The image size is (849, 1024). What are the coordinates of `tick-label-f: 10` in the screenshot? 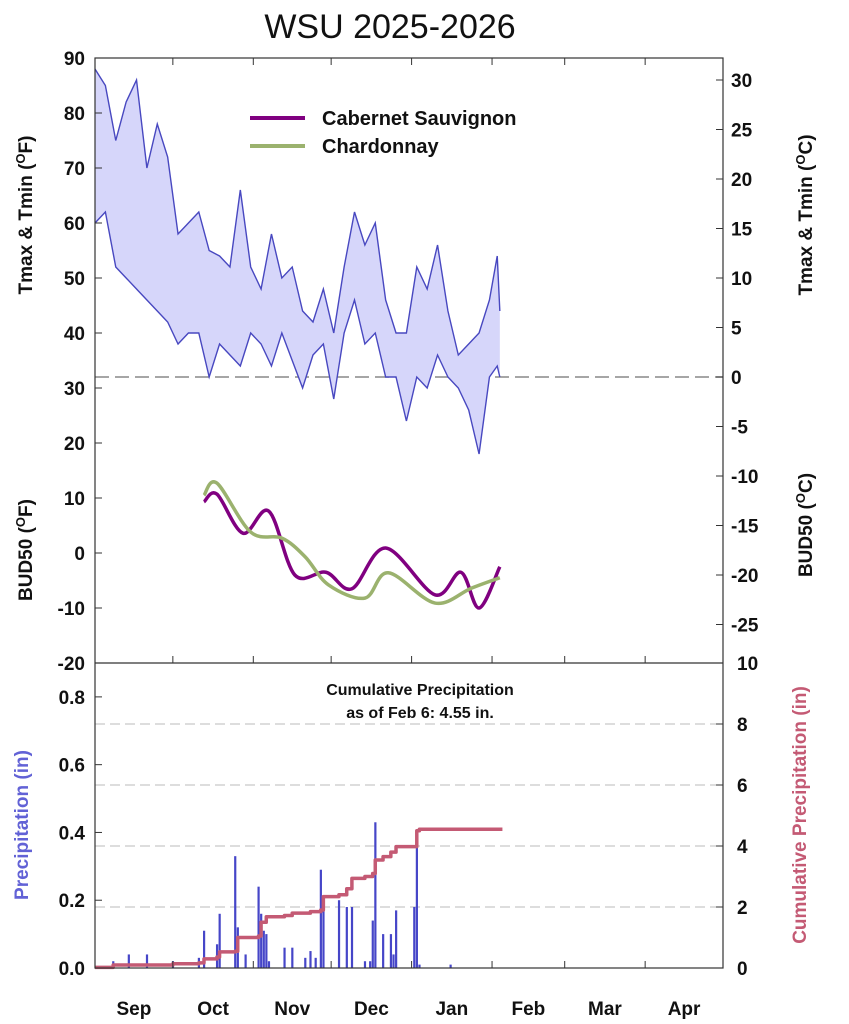 It's located at (74, 499).